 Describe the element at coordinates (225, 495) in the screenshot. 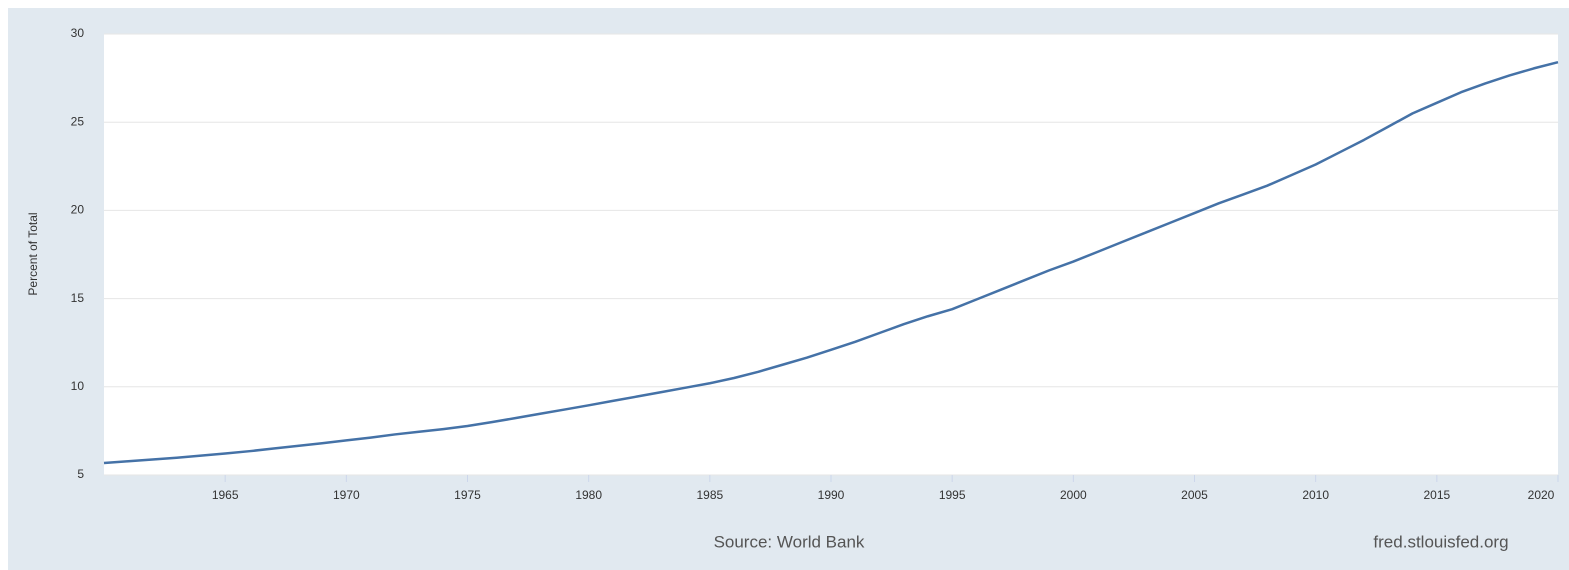

I see `x-tick-label: 1965` at that location.